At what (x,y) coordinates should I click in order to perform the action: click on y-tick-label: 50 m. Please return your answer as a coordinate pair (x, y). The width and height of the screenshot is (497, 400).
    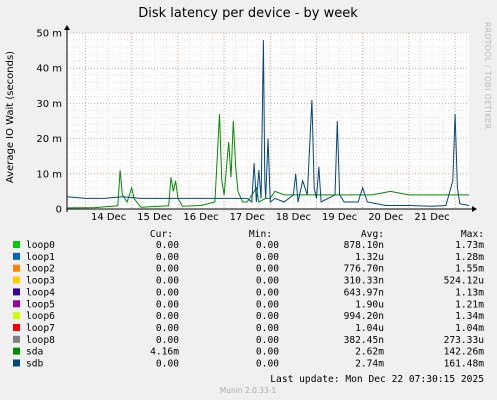
    Looking at the image, I should click on (49, 34).